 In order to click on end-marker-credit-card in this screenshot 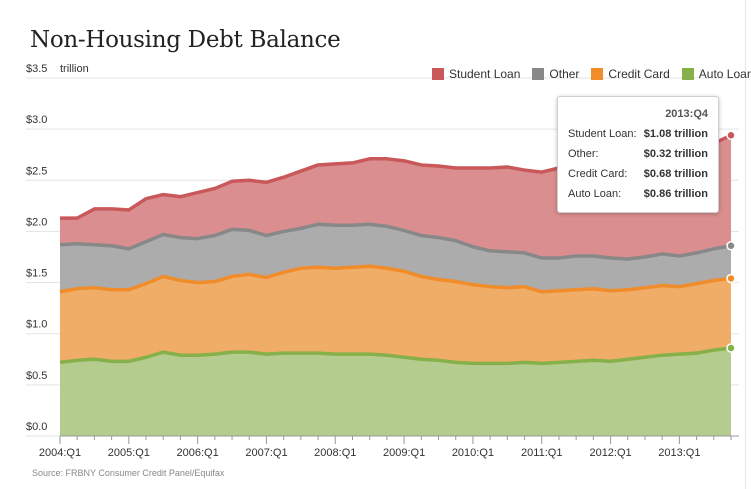, I will do `click(731, 278)`.